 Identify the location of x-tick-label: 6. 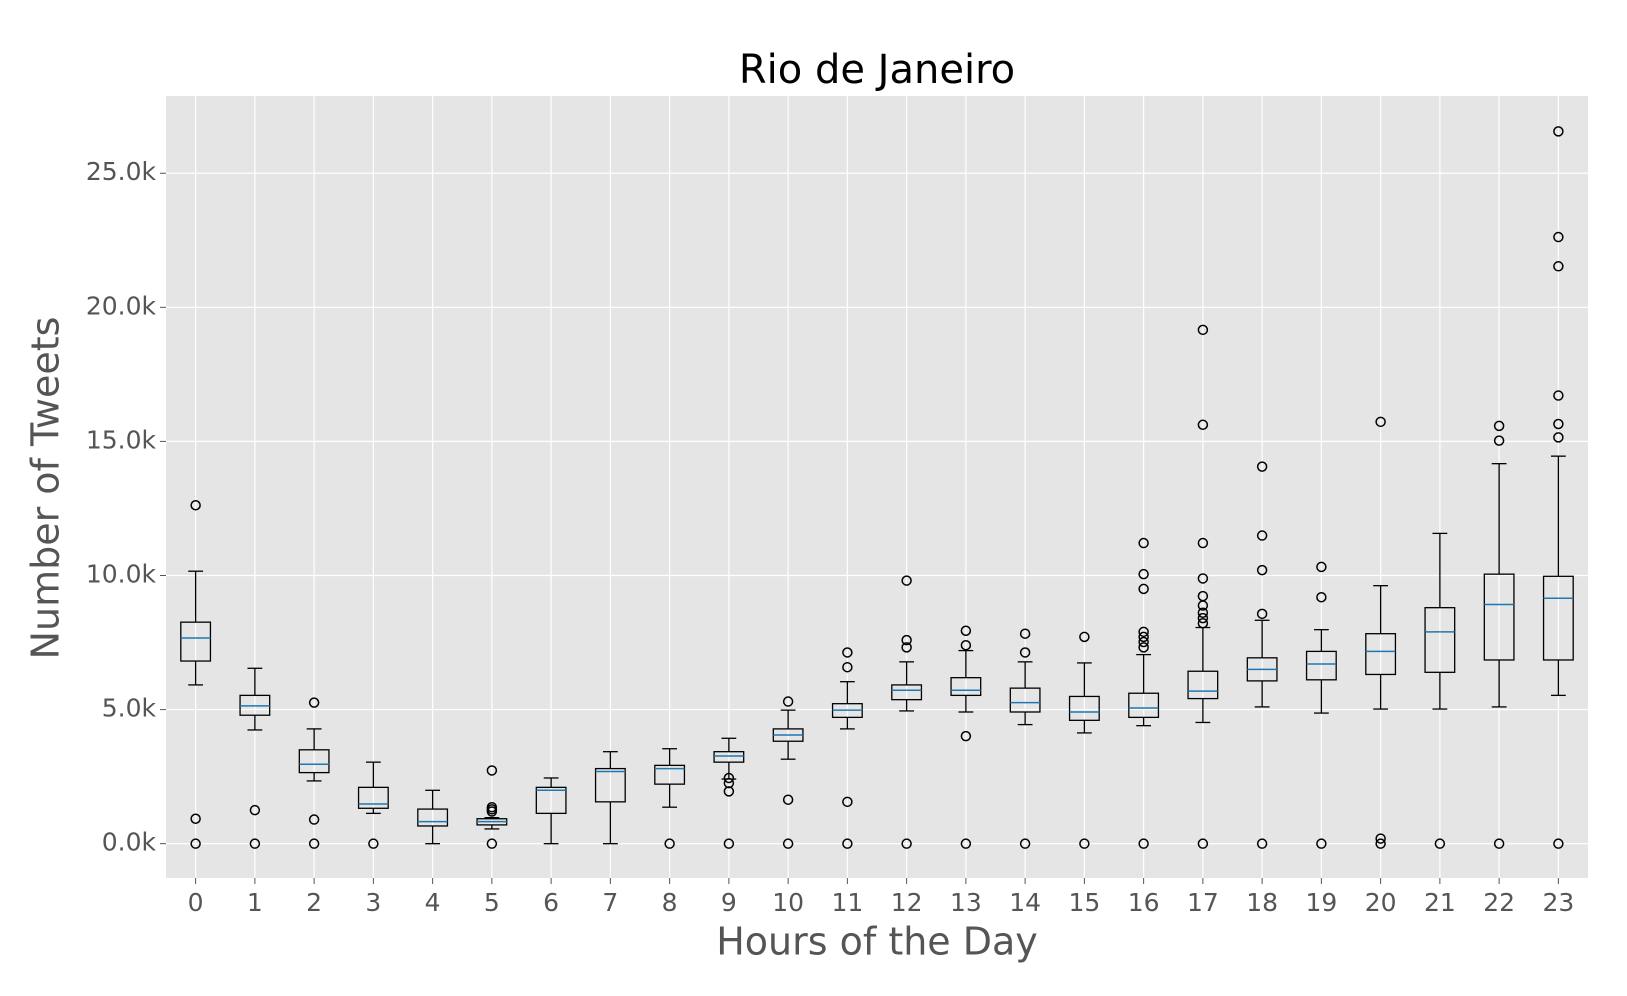
(551, 902).